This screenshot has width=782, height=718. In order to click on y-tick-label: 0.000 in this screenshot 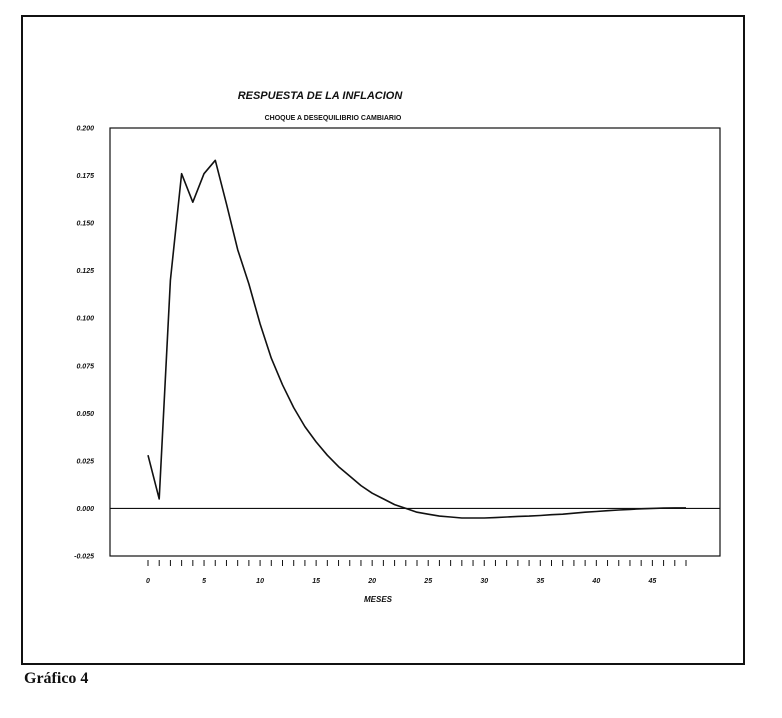, I will do `click(85, 509)`.